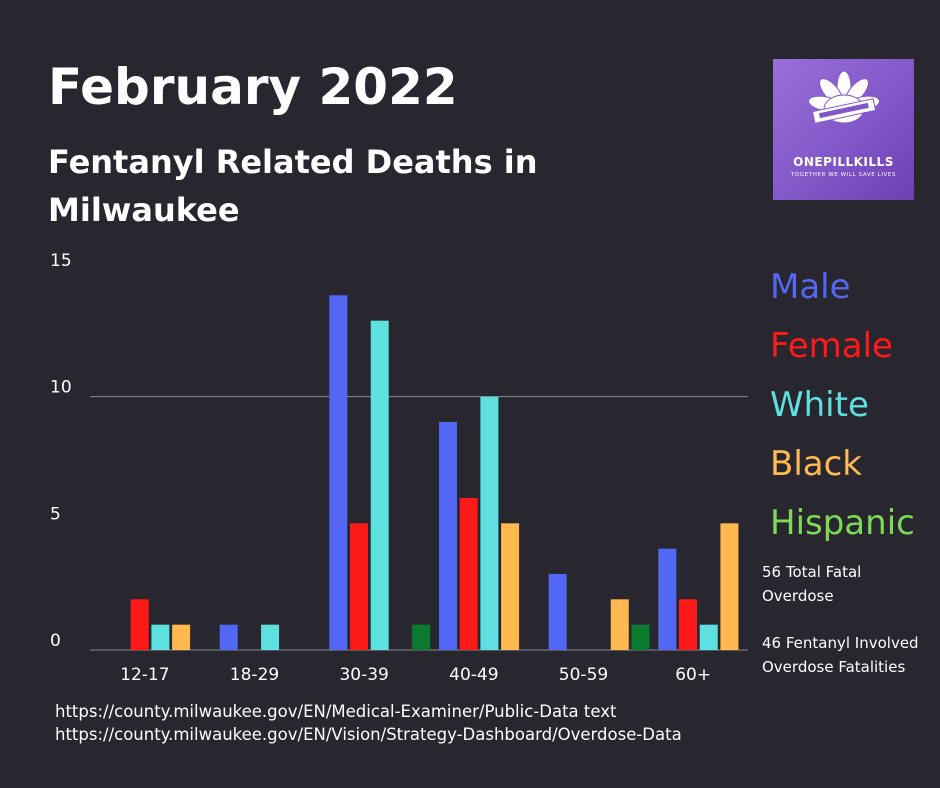  Describe the element at coordinates (816, 464) in the screenshot. I see `legend-black: Black` at that location.